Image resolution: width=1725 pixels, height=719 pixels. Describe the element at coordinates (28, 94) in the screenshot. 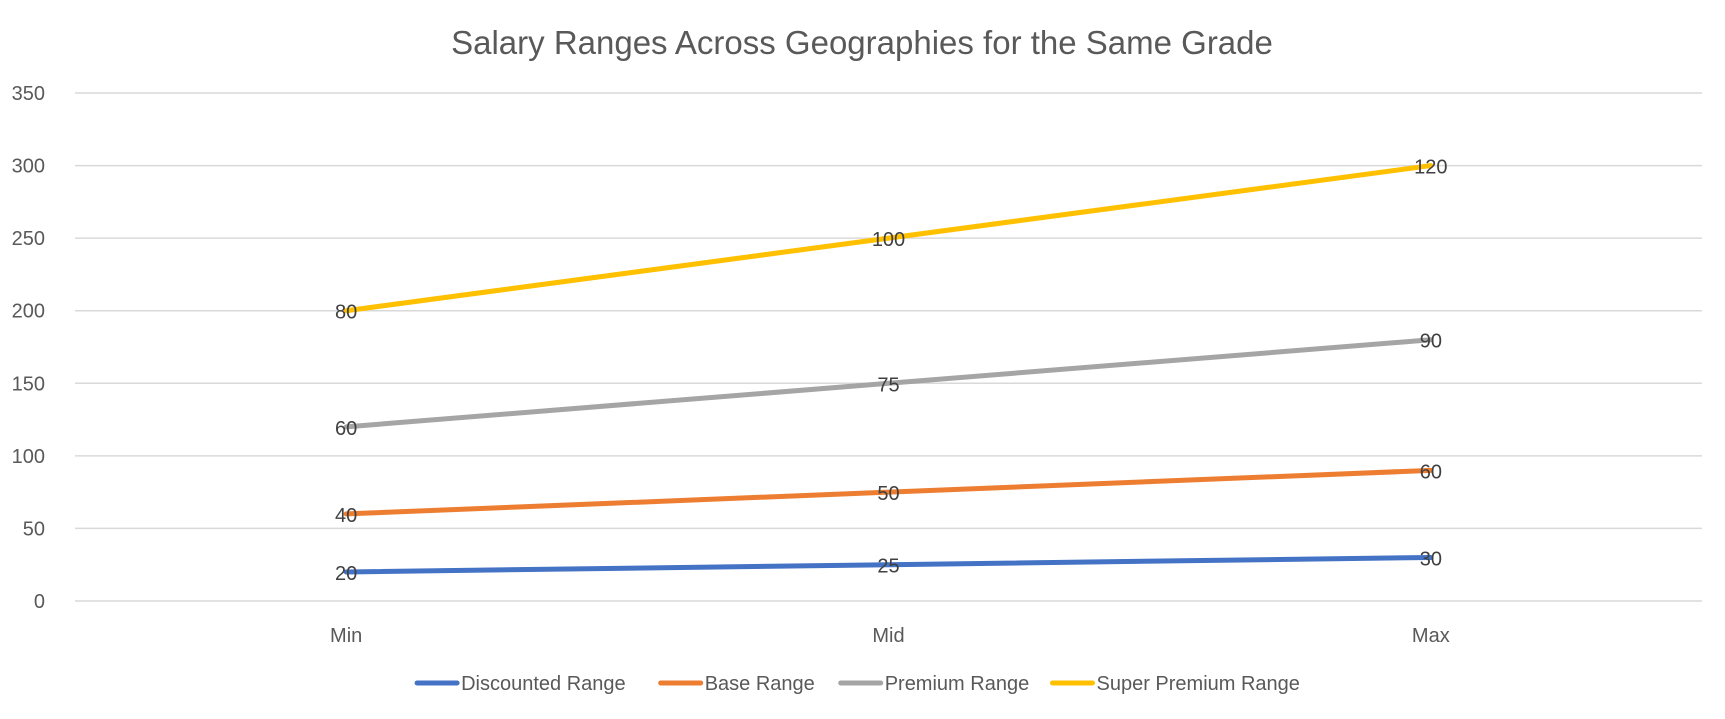

I see `y-tick-label: 350` at that location.